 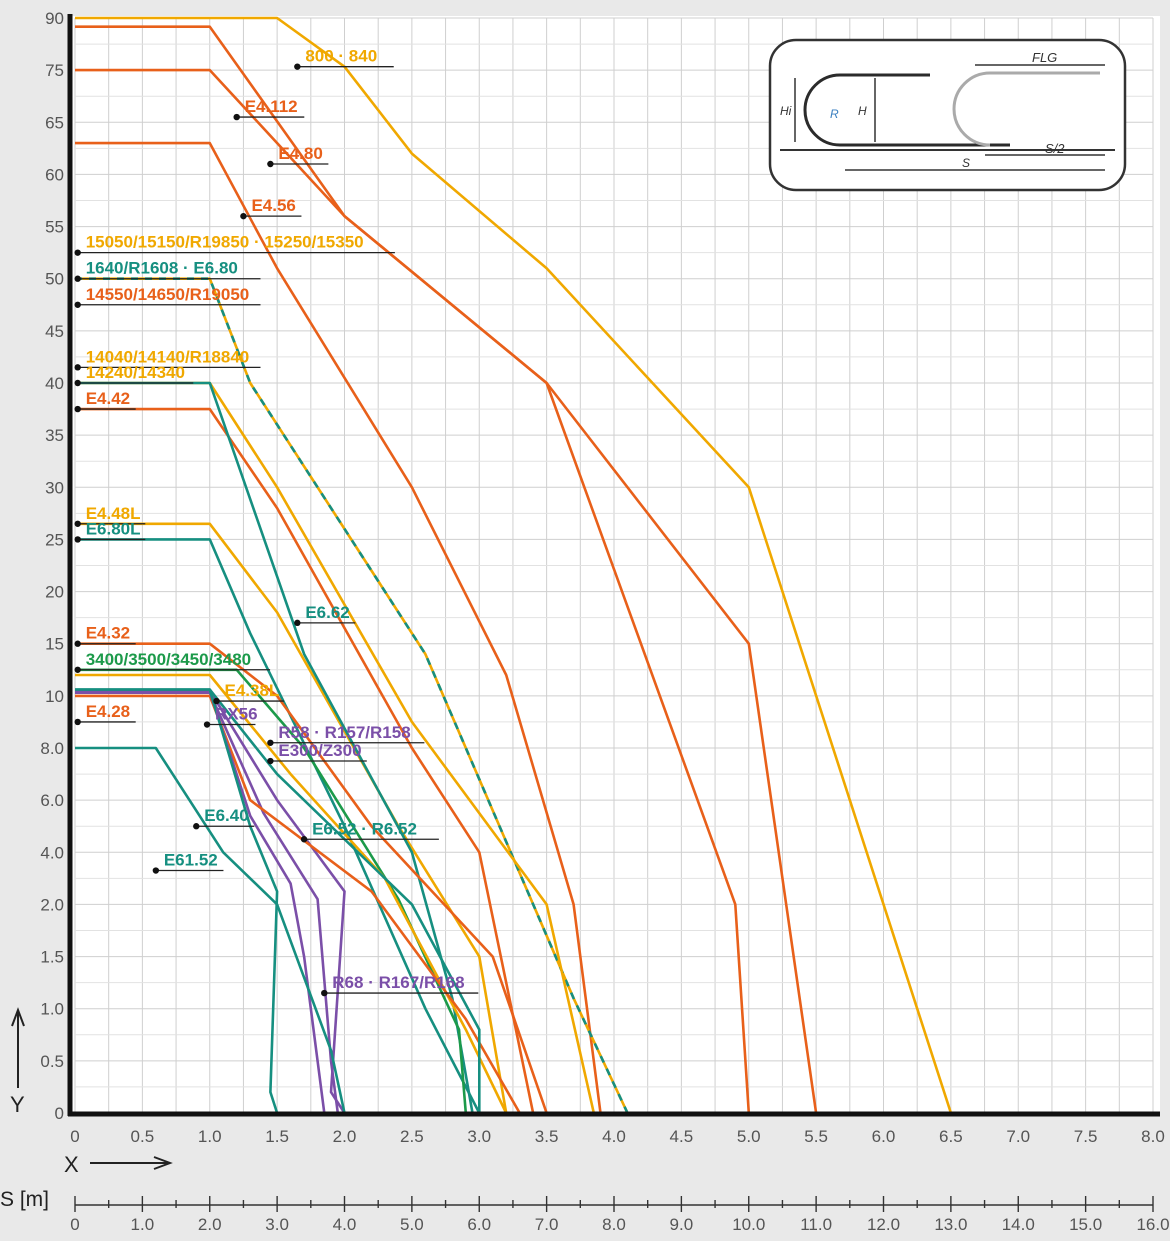 I want to click on x-tick-label: 1.0, so click(x=210, y=1136).